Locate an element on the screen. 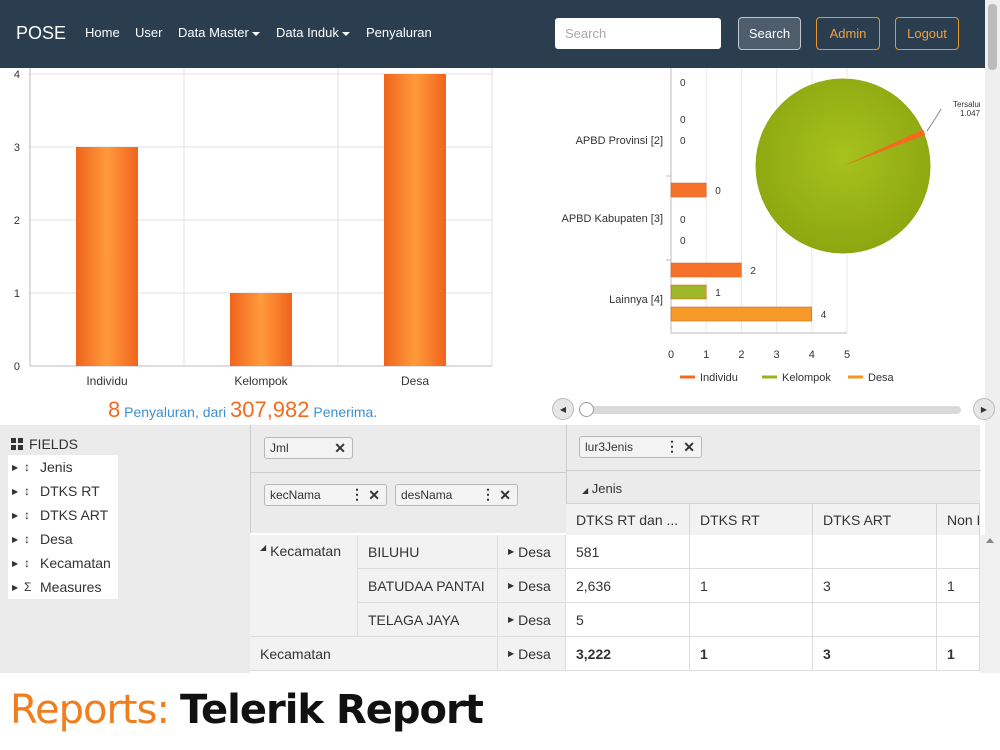 The height and width of the screenshot is (750, 1000). column-header: DTKS RT is located at coordinates (751, 519).